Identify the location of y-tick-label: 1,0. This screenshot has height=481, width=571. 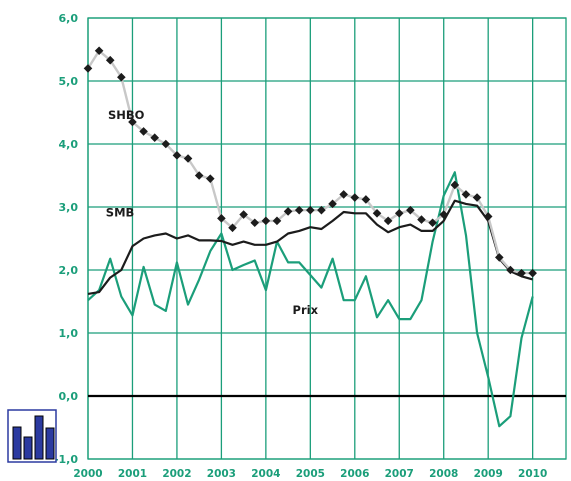
(69, 333).